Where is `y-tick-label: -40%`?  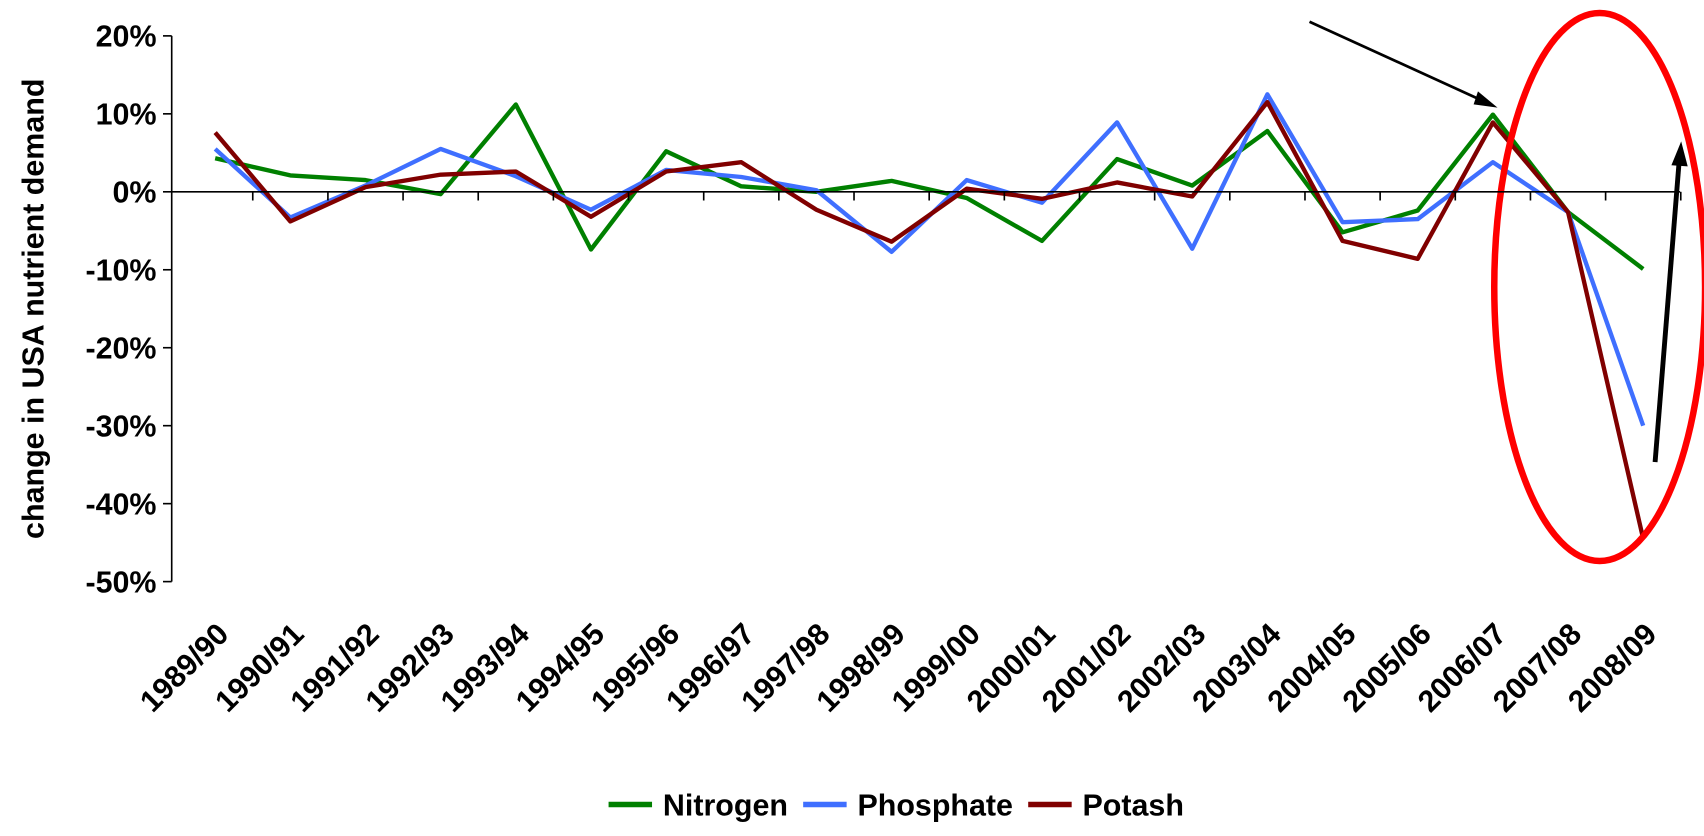
y-tick-label: -40% is located at coordinates (120, 505).